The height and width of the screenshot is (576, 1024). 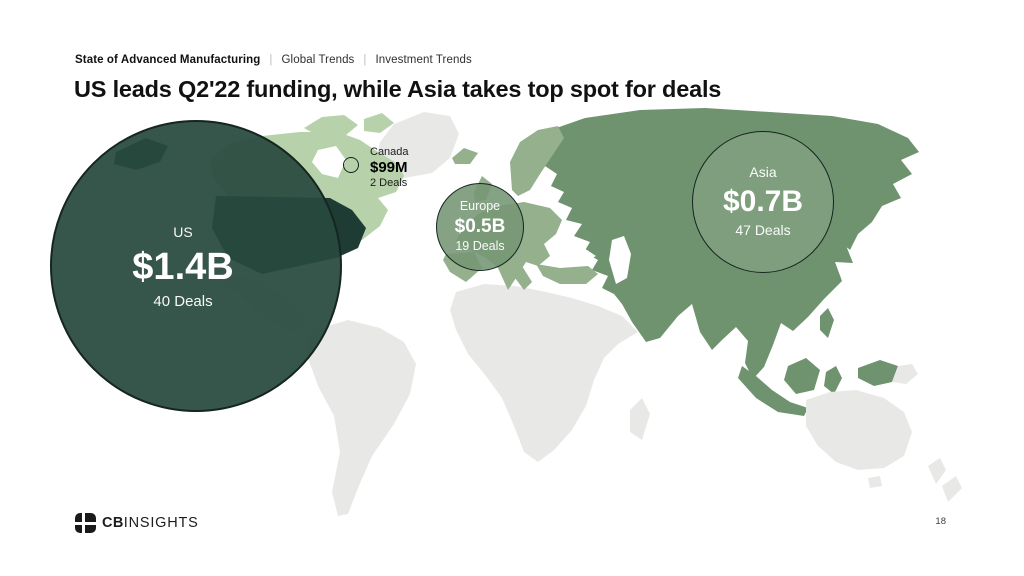 I want to click on page-number: 18, so click(x=940, y=521).